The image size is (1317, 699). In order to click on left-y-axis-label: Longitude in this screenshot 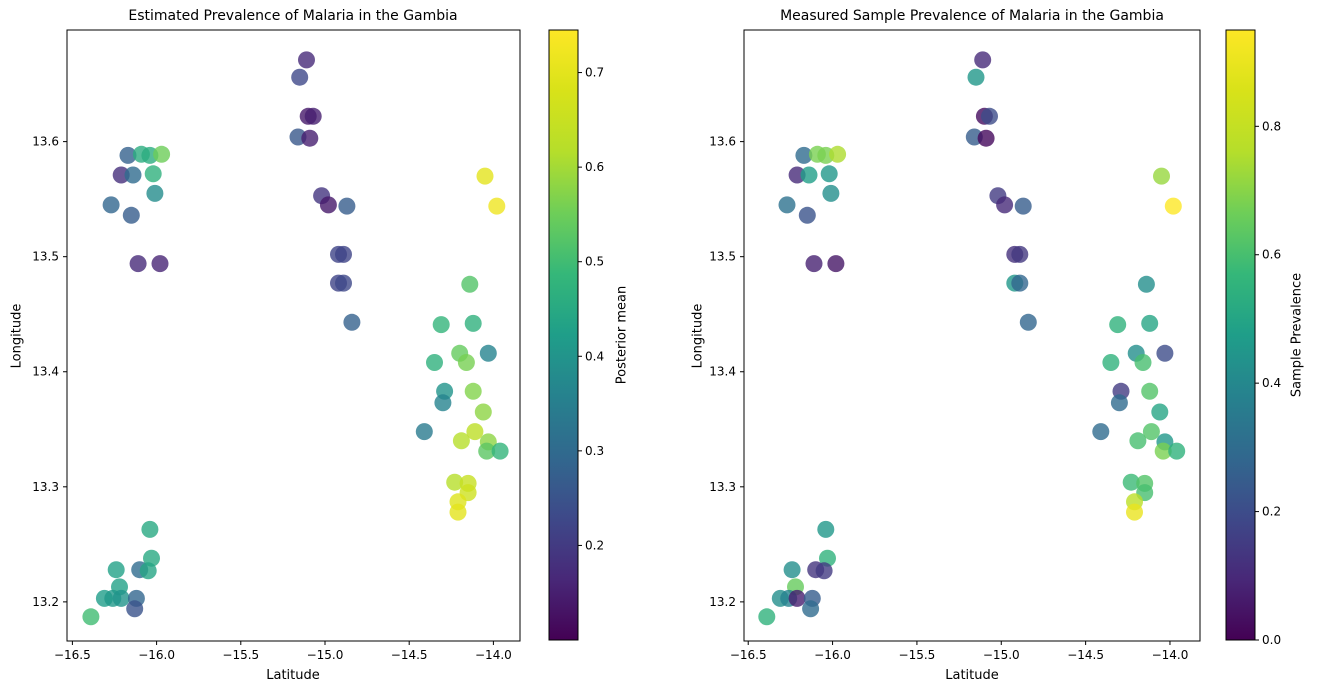, I will do `click(17, 336)`.